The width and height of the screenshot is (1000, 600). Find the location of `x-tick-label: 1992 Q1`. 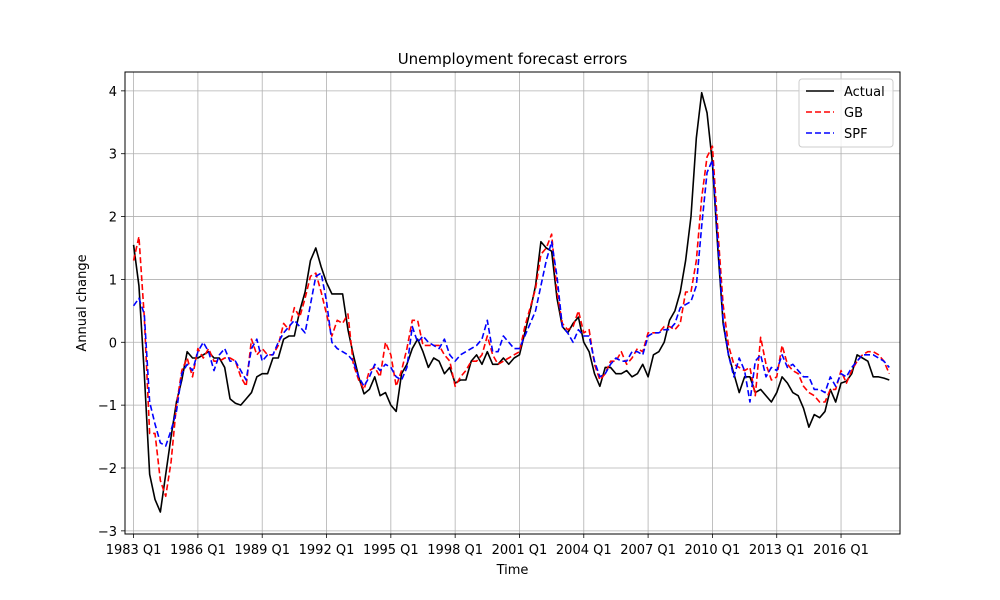

x-tick-label: 1992 Q1 is located at coordinates (327, 550).